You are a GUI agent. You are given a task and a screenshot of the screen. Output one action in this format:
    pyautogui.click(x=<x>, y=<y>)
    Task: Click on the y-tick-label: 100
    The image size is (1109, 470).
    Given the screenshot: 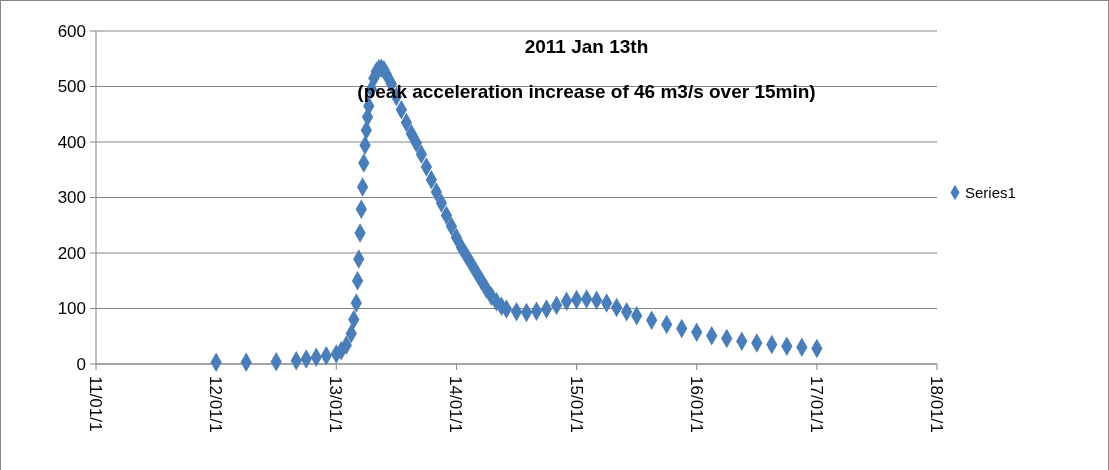 What is the action you would take?
    pyautogui.click(x=71, y=309)
    